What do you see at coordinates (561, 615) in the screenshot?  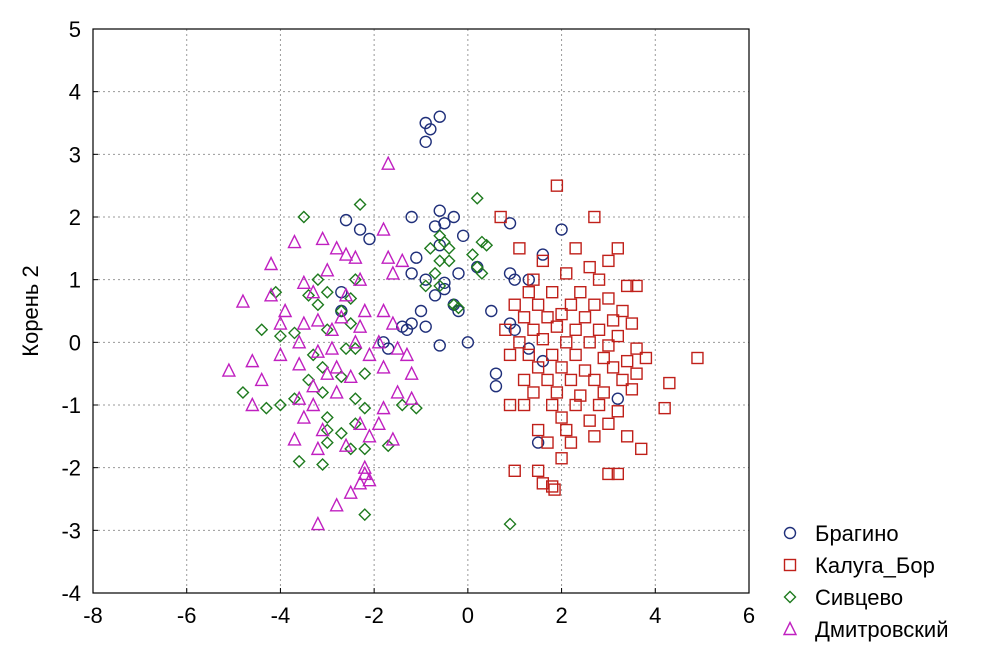 I see `x-tick-label: 2` at bounding box center [561, 615].